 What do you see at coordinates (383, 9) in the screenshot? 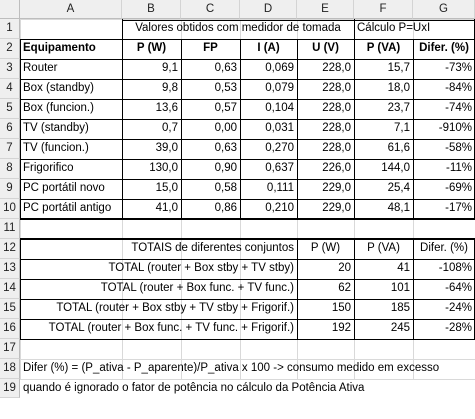
I see `column-header-f: F` at bounding box center [383, 9].